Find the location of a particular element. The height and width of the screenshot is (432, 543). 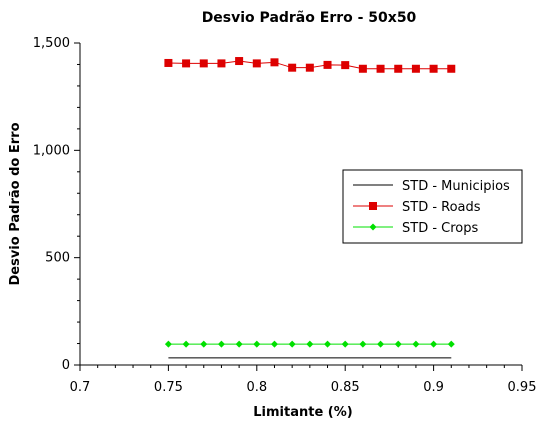

x-axis-label: Limitante (%) is located at coordinates (302, 412).